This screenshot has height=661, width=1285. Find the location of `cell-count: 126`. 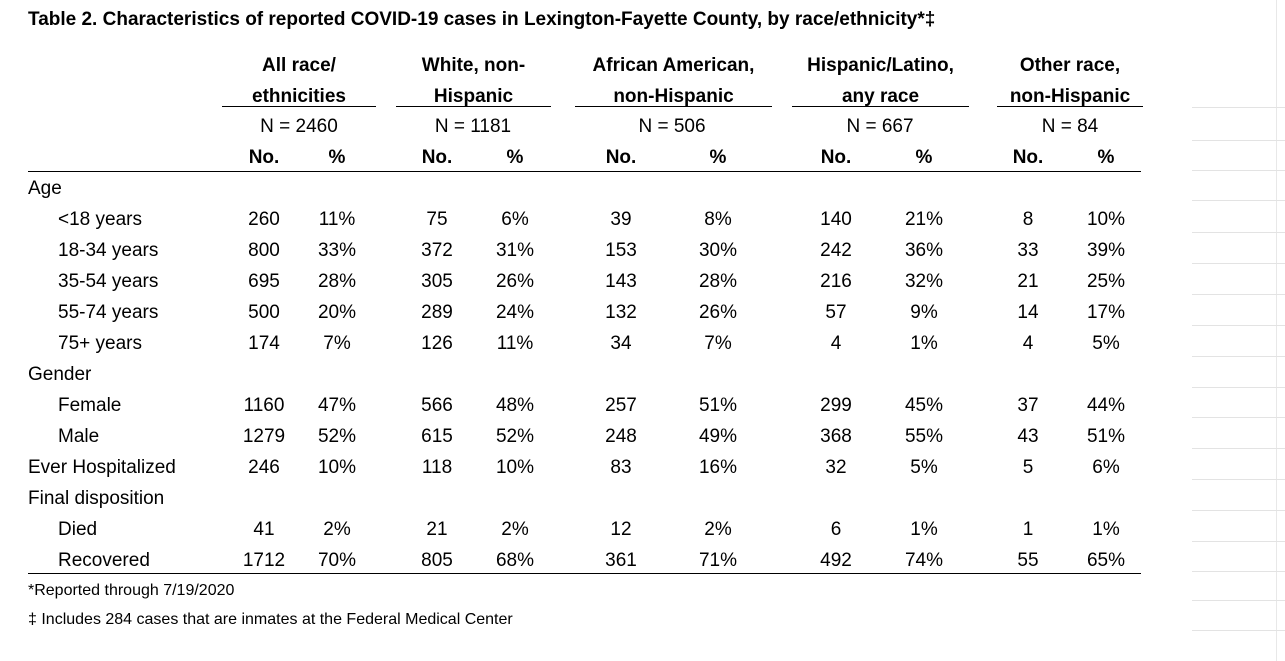

cell-count: 126 is located at coordinates (437, 343).